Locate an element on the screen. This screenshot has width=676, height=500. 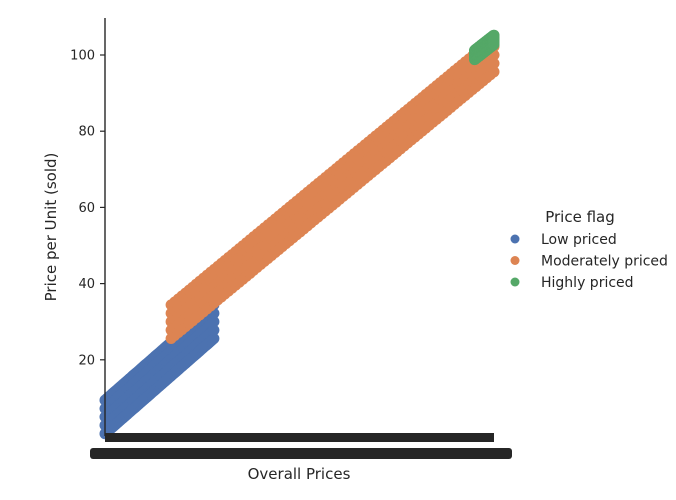
x-tick-labels-overlap is located at coordinates (301, 453).